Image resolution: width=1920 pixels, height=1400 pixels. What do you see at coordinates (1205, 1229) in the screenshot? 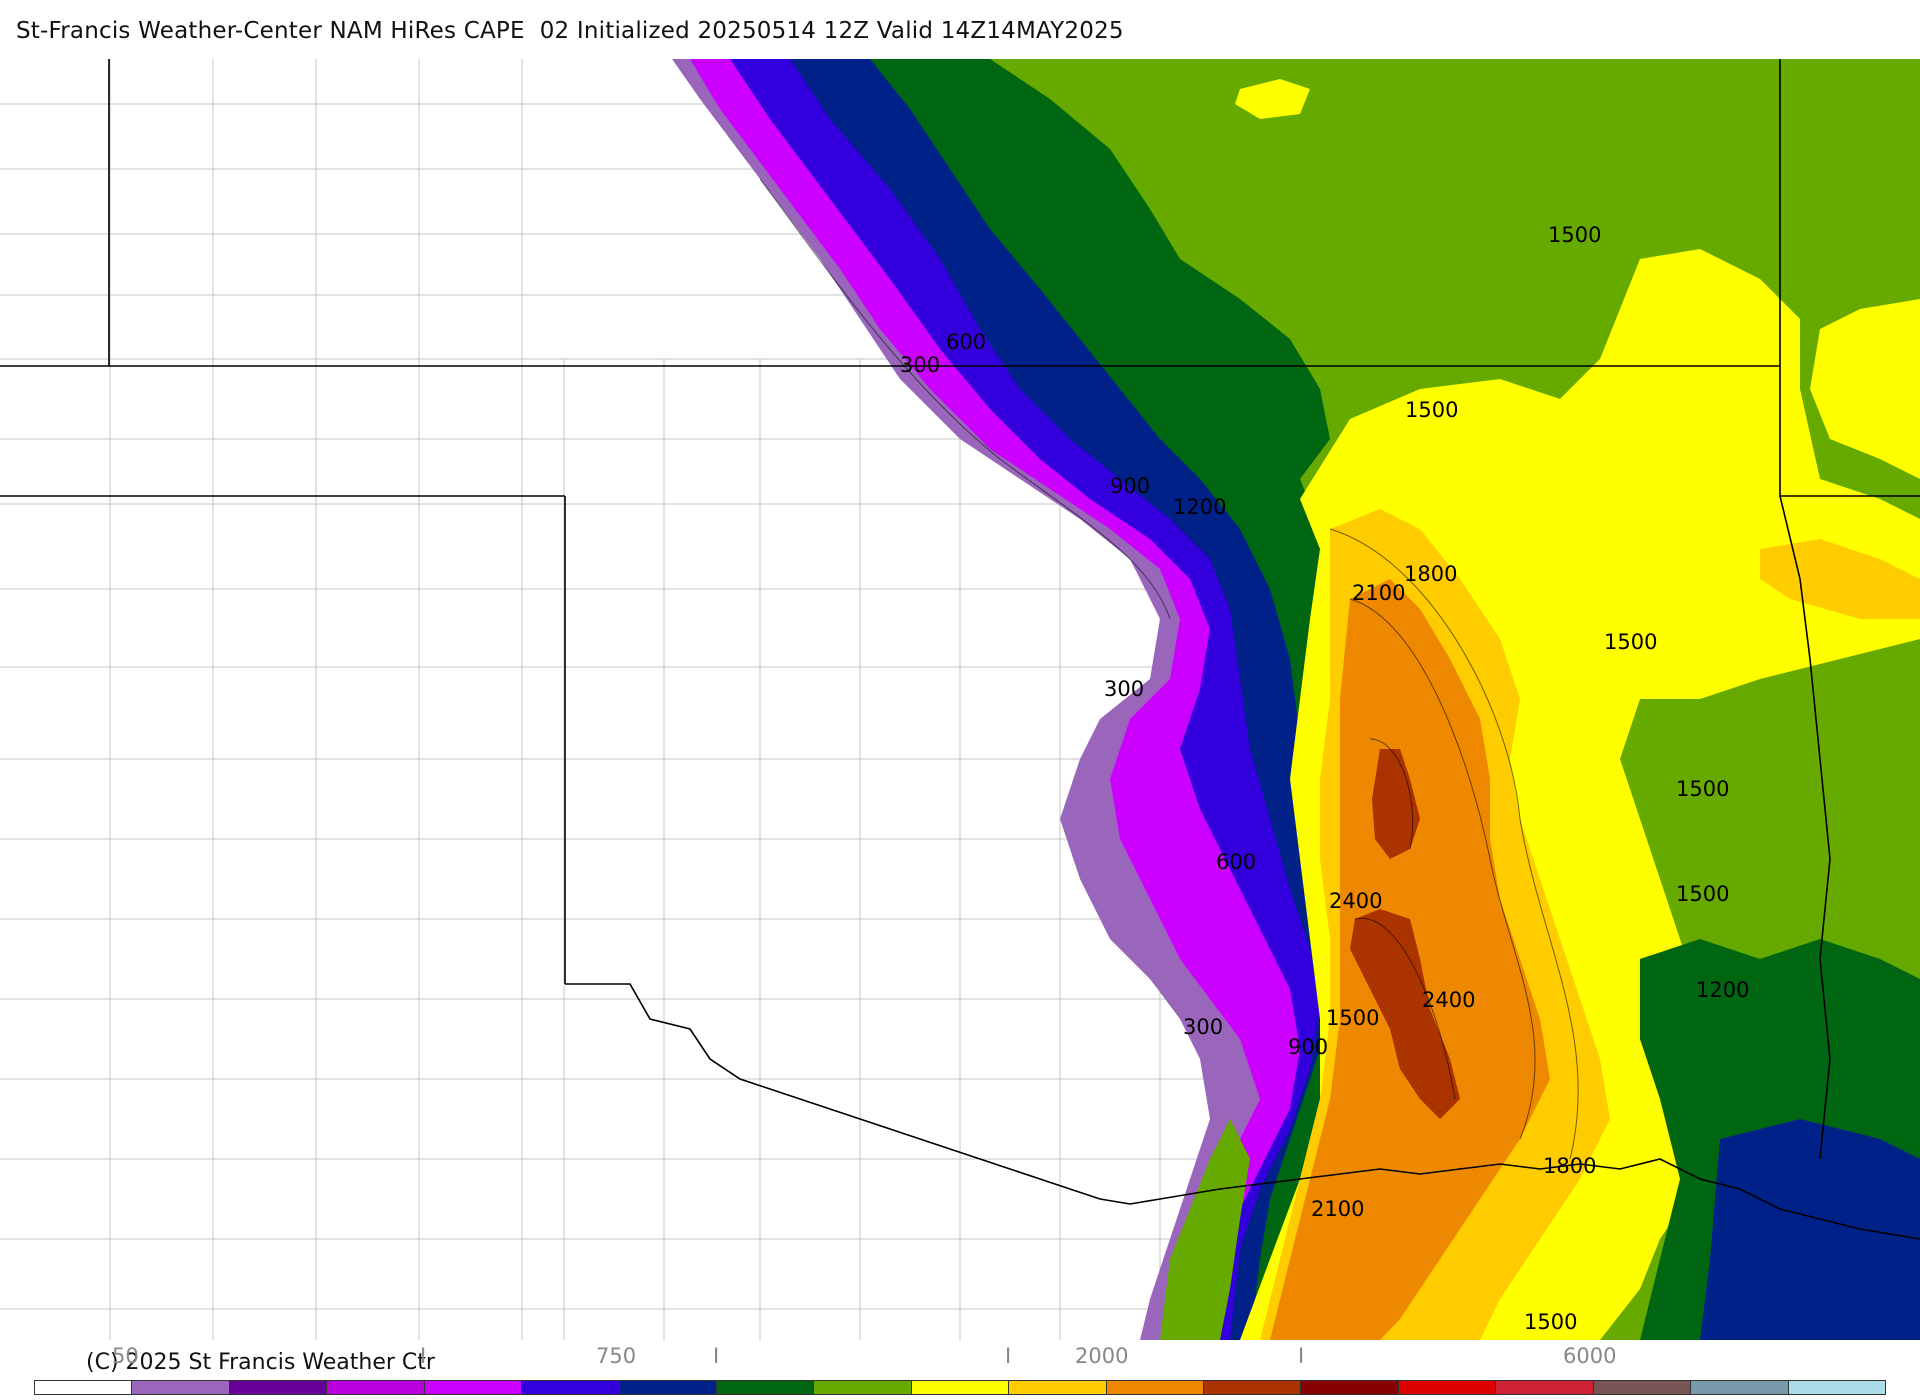
I see `band-green-southwest-tail` at bounding box center [1205, 1229].